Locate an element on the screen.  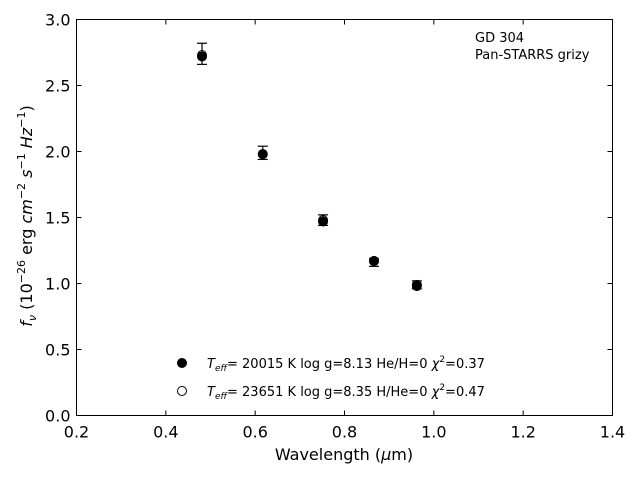
x-tick-label: 0.8 is located at coordinates (344, 432).